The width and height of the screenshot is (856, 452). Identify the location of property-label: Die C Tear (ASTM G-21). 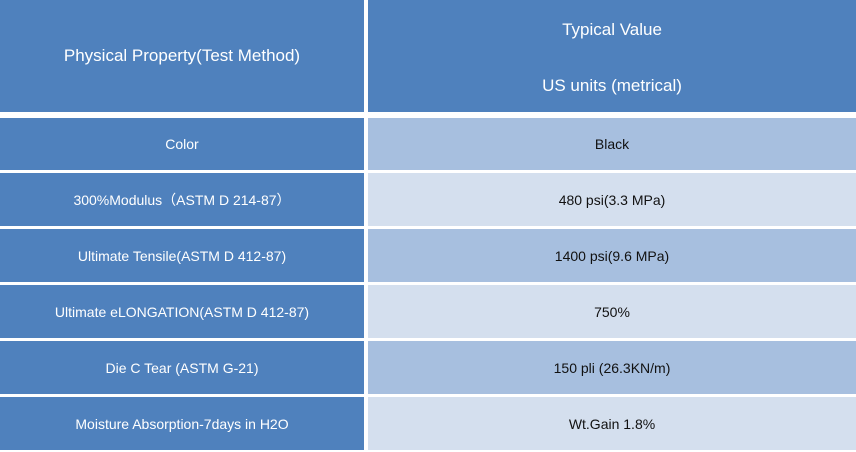
(182, 367).